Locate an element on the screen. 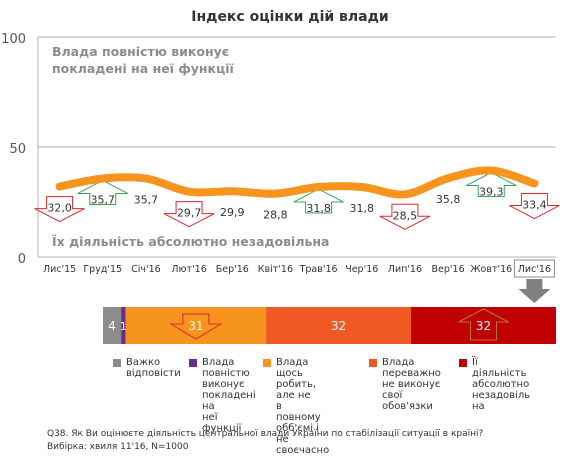 Image resolution: width=568 pixels, height=457 pixels. bar-value-label: 31 is located at coordinates (195, 326).